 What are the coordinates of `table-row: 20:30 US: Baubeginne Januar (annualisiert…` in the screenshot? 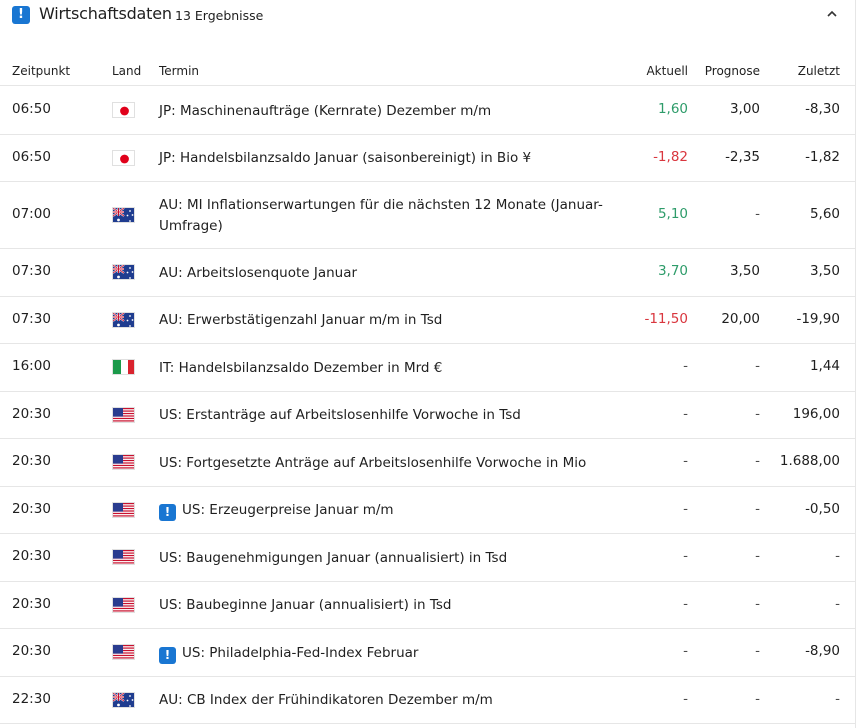 It's located at (428, 605).